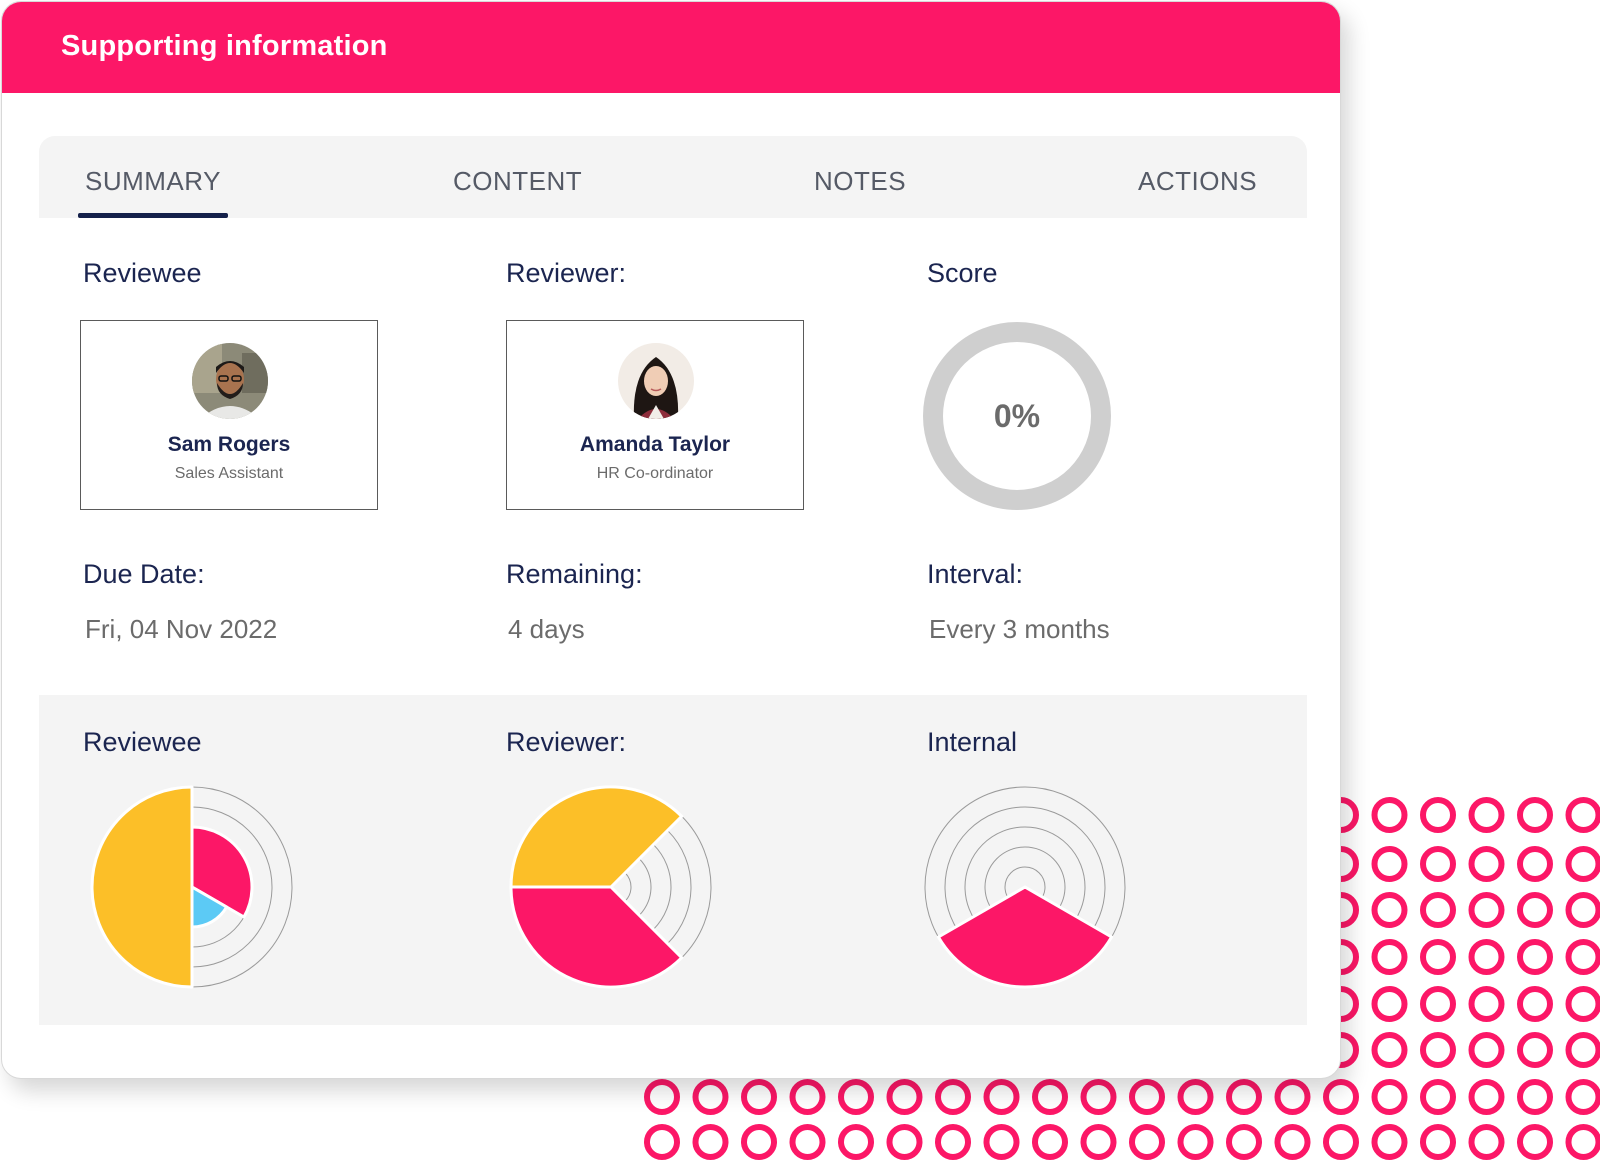 The image size is (1600, 1161). Describe the element at coordinates (655, 473) in the screenshot. I see `reviewer-role: HR Co-ordinator` at that location.